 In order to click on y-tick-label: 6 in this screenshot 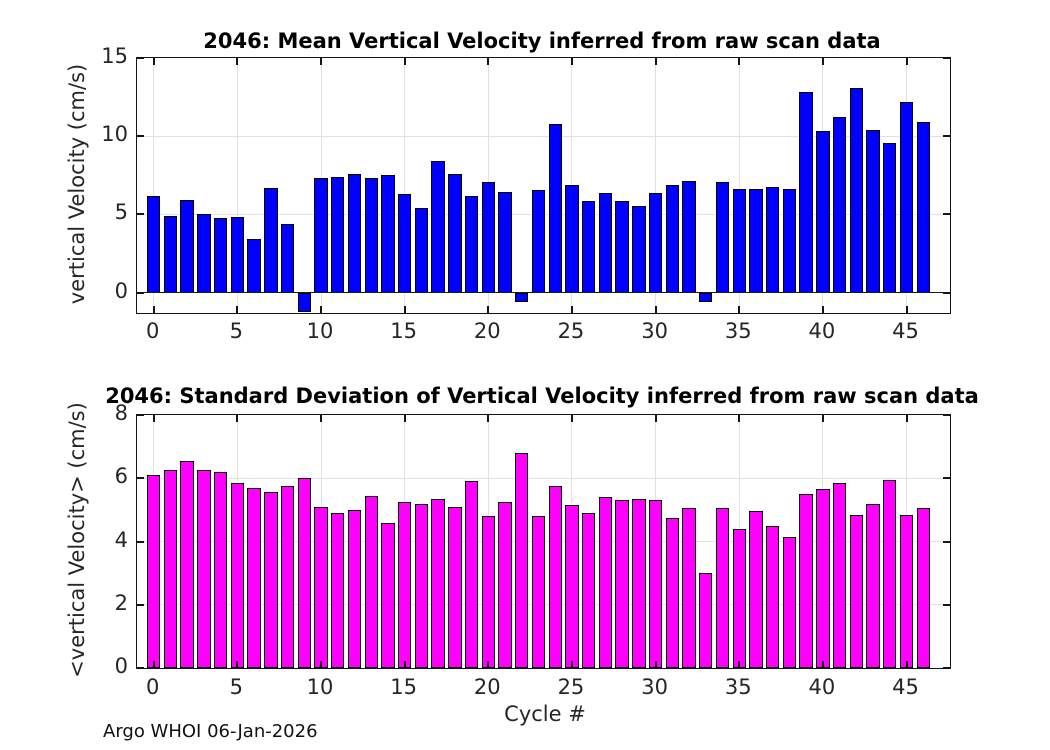, I will do `click(121, 476)`.